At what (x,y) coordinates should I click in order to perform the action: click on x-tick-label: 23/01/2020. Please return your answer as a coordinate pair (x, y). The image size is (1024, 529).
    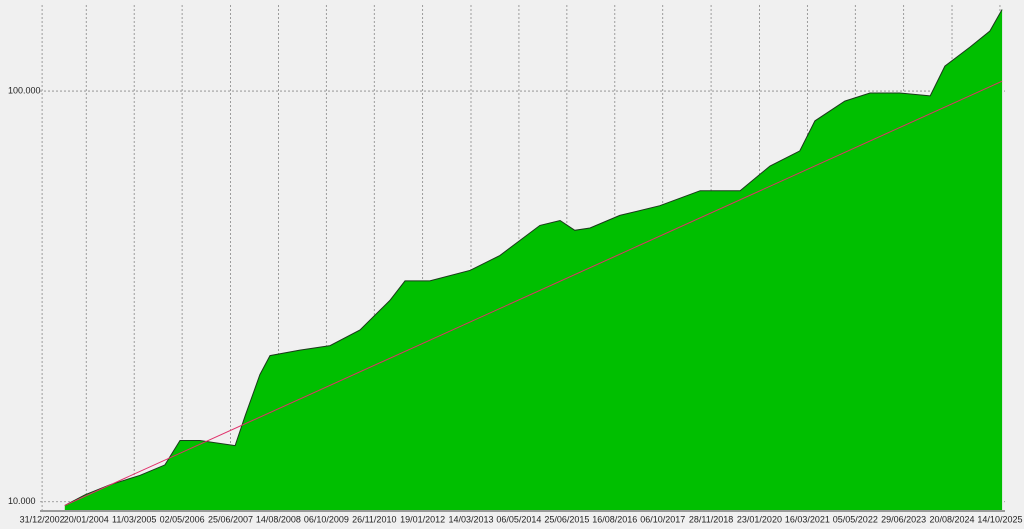
    Looking at the image, I should click on (759, 519).